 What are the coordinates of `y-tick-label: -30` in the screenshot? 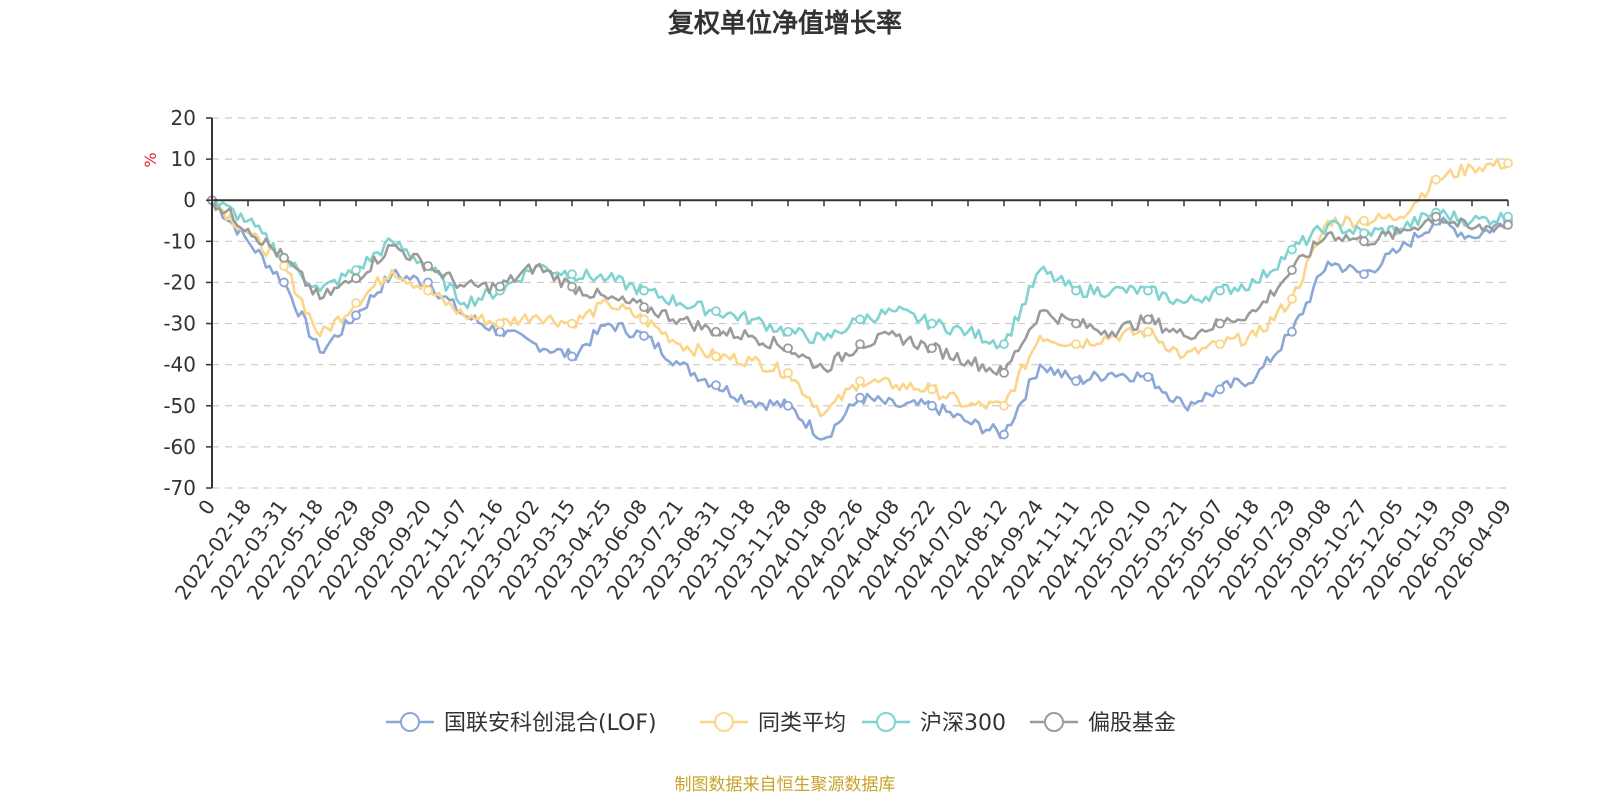 It's located at (179, 324).